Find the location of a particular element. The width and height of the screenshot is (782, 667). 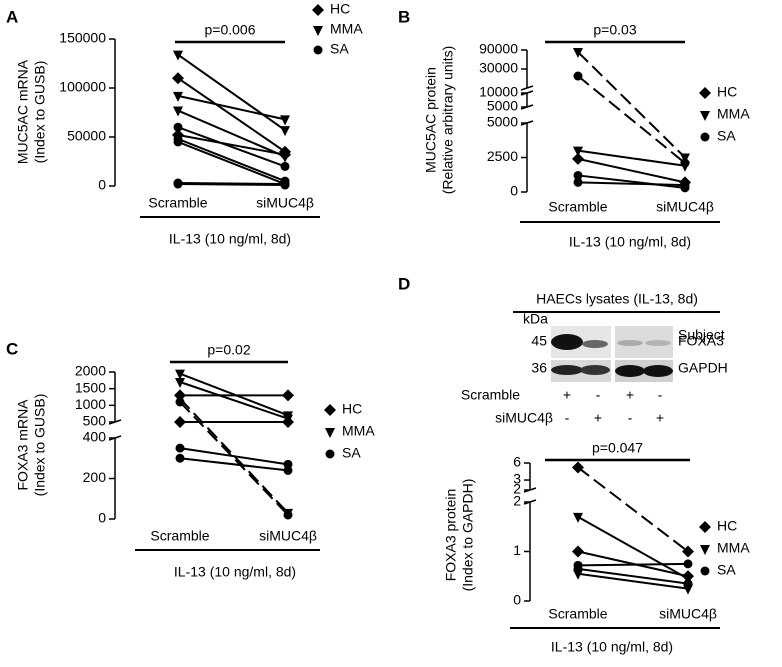

legend-label: HC is located at coordinates (340, 9).